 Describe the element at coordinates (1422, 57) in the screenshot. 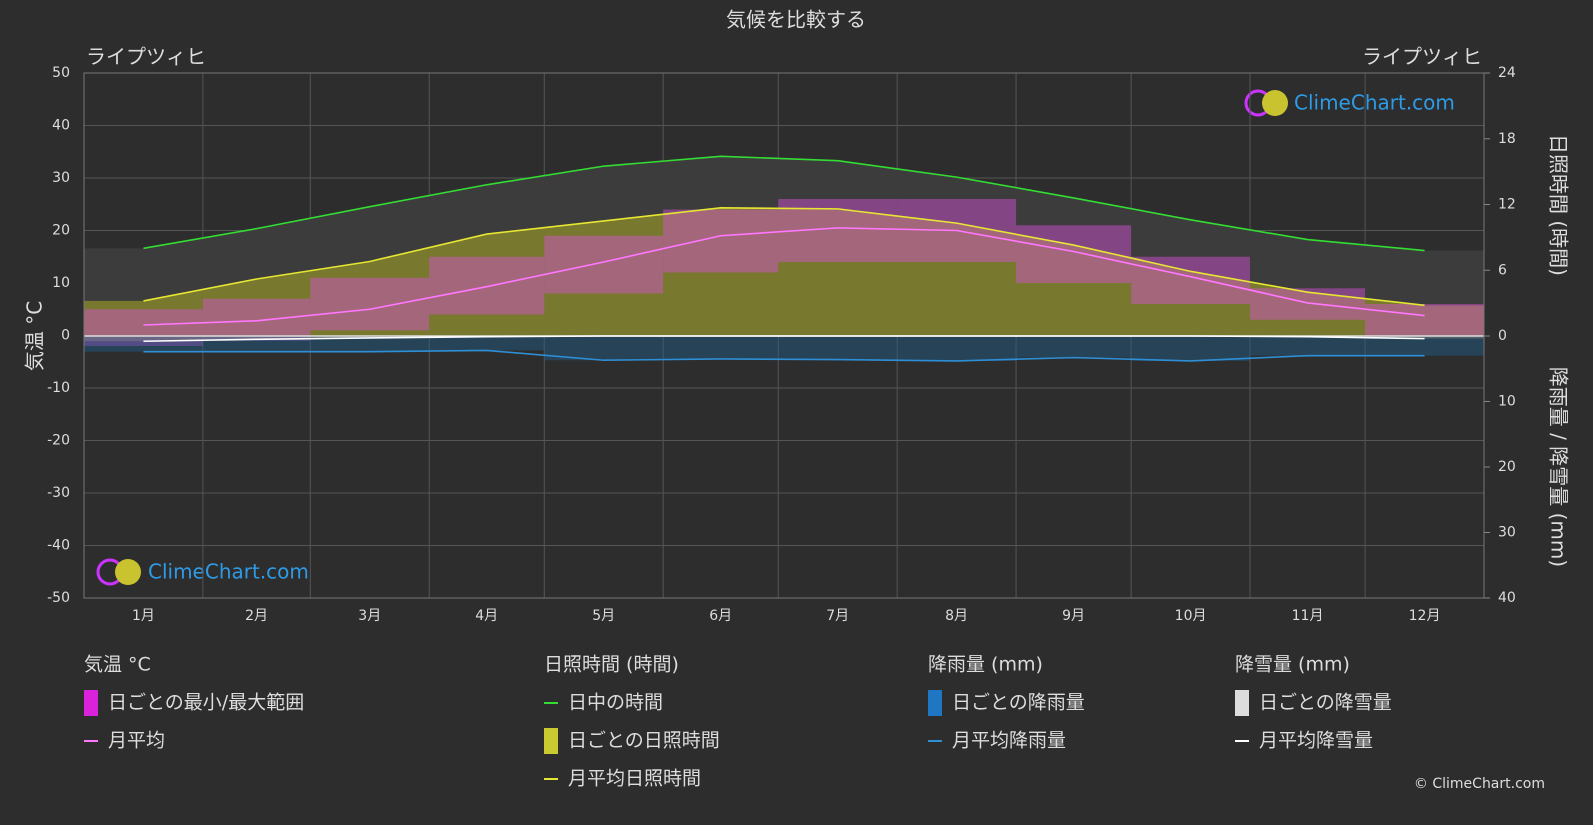

I see `location-right: ライプツィヒ` at that location.